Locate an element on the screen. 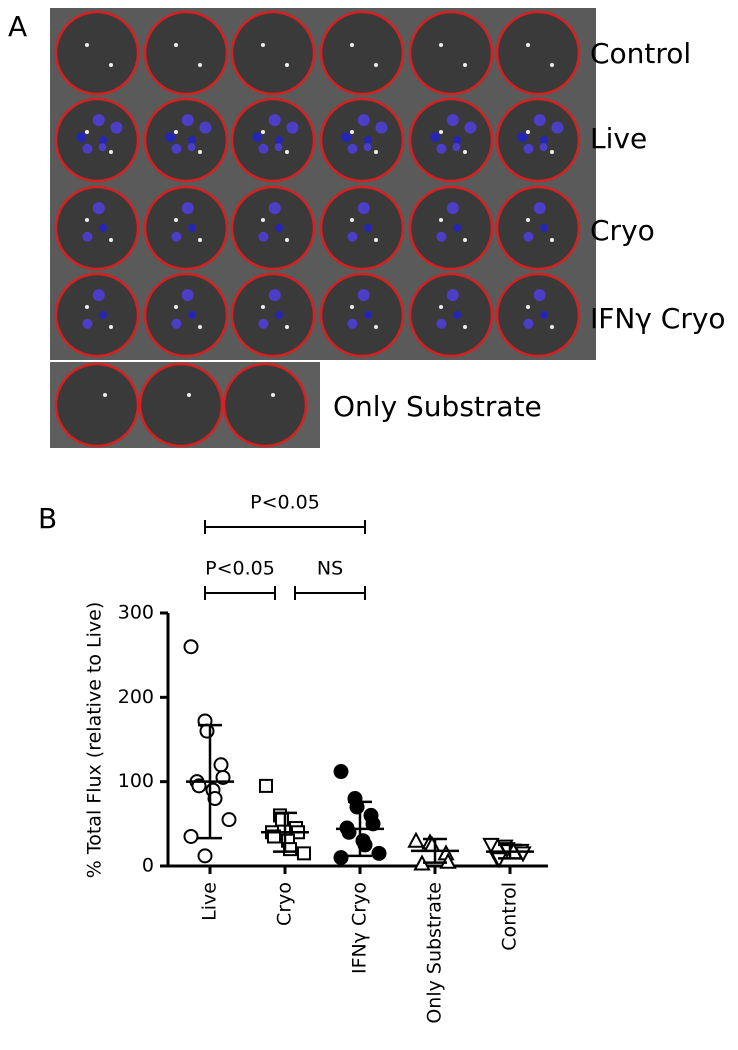 Image resolution: width=738 pixels, height=1050 pixels. y-tick-label: 200 is located at coordinates (136, 697).